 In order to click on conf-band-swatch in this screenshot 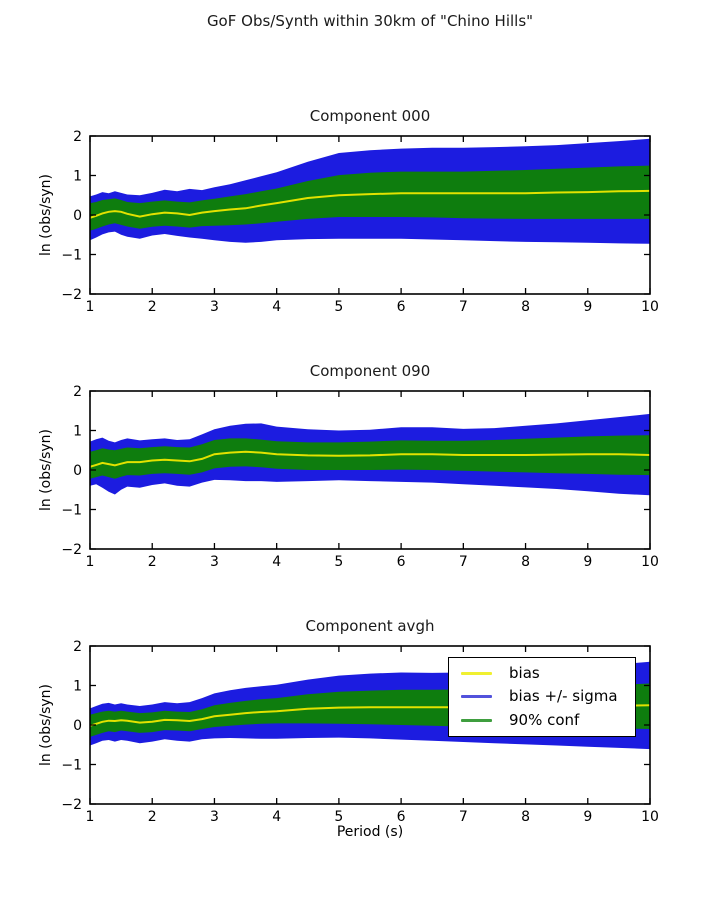, I will do `click(476, 720)`.